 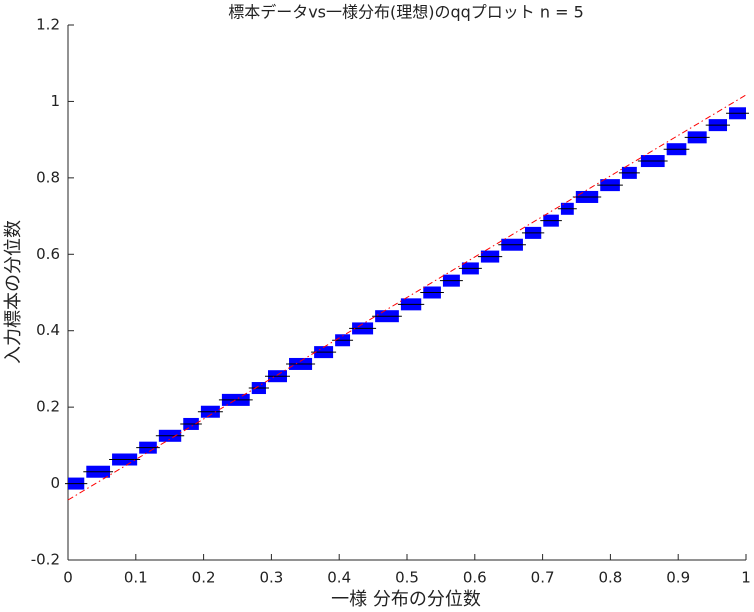 I want to click on chart-title: 標本データvs一様分布(理想)のqqプロット n = 5, so click(x=406, y=12).